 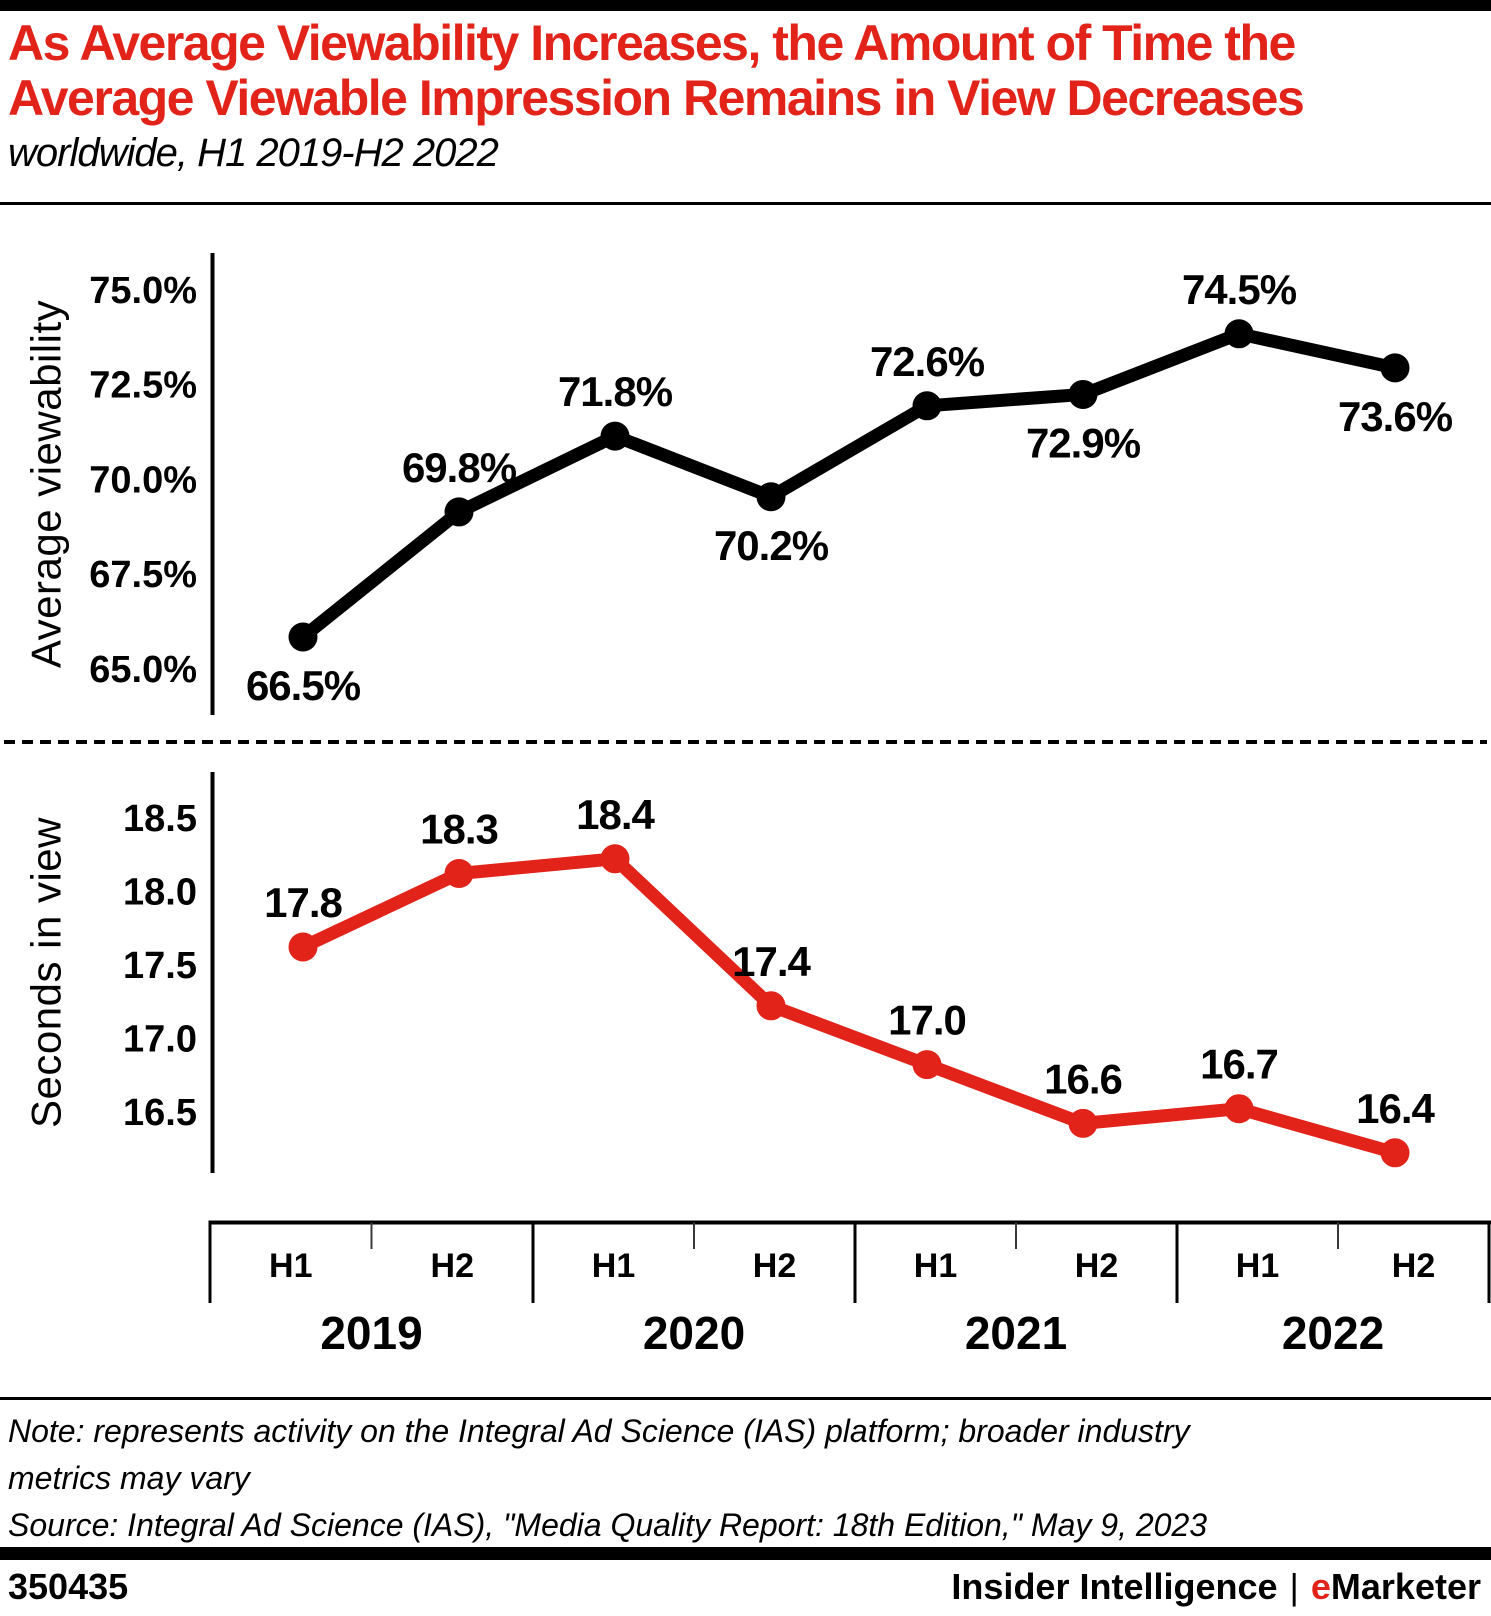 What do you see at coordinates (1083, 442) in the screenshot?
I see `data-point-label: 72.9%` at bounding box center [1083, 442].